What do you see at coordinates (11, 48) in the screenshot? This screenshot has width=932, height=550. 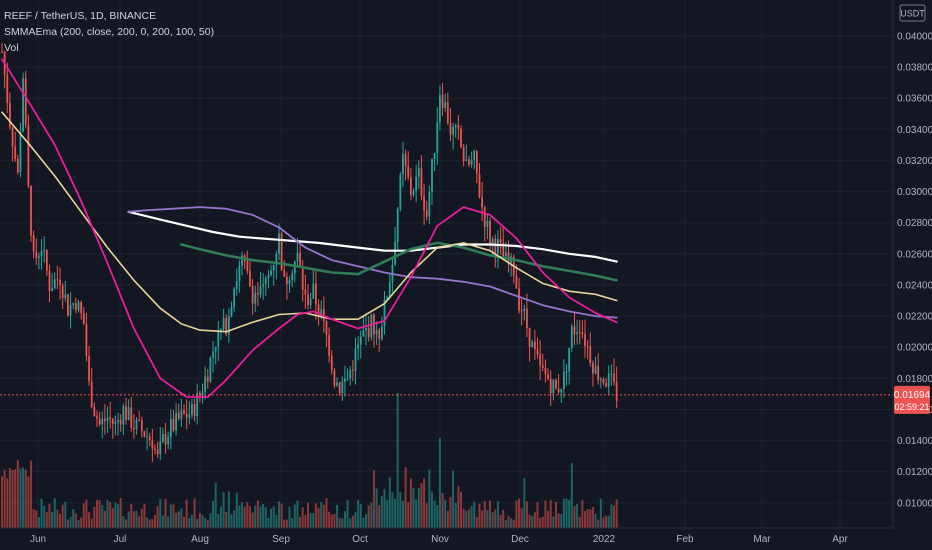 I see `volume-label: Vol` at bounding box center [11, 48].